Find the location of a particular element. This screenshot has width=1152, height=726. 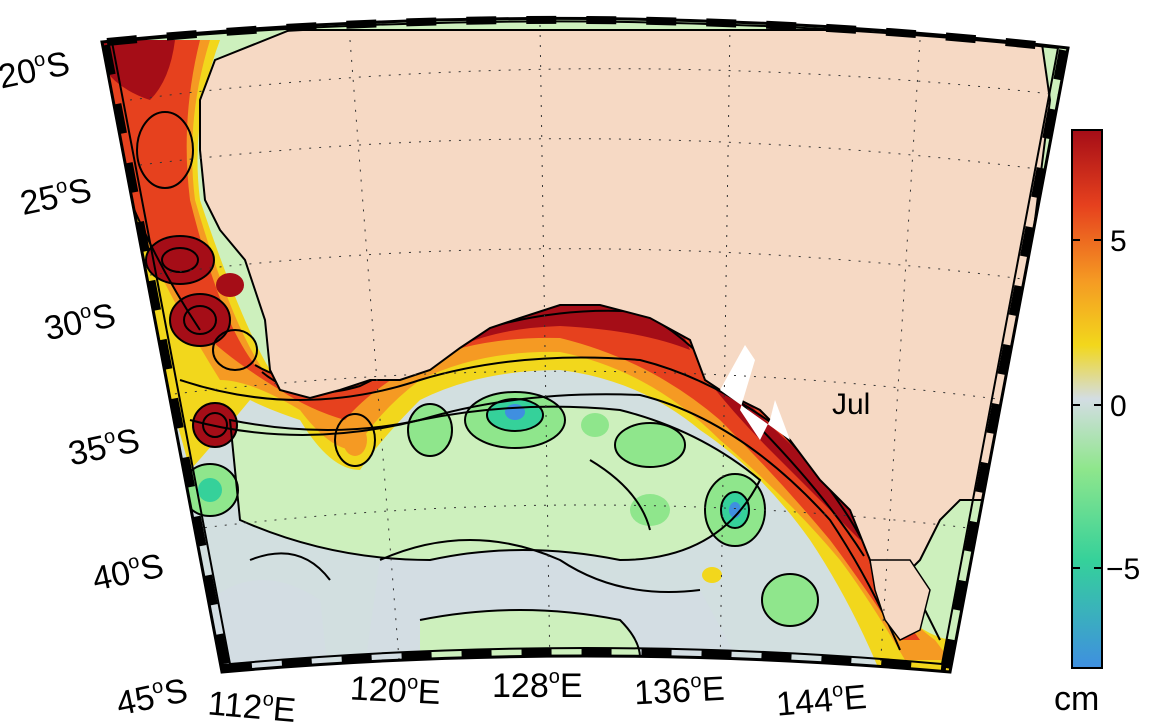

svg-text: 112oE is located at coordinates (251, 704).